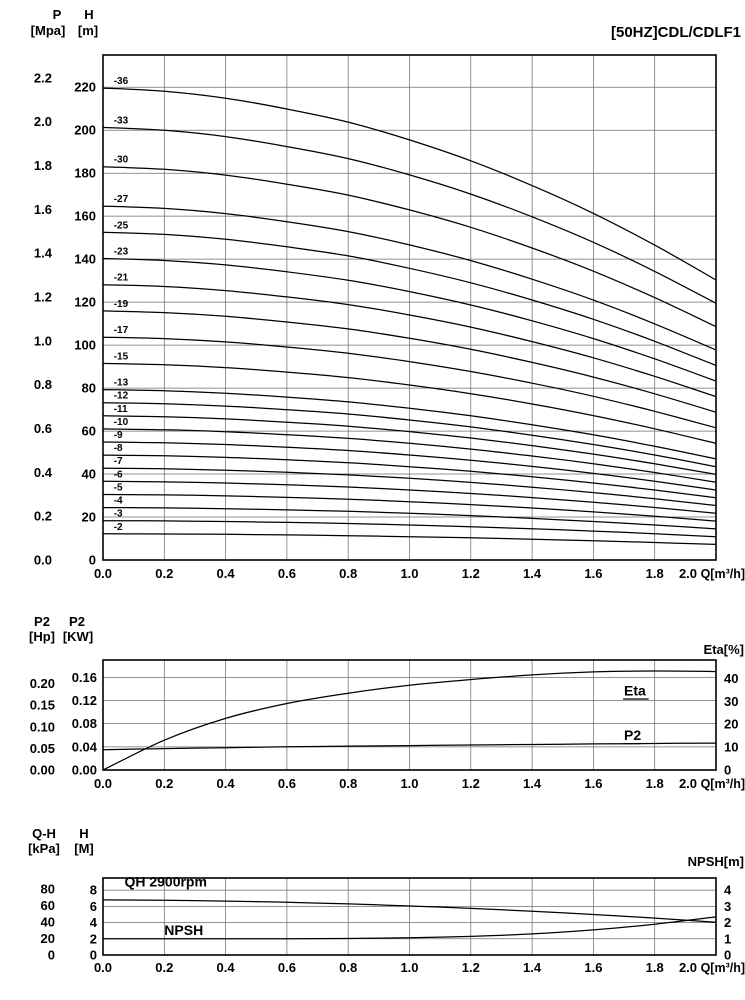 The height and width of the screenshot is (1000, 745). I want to click on p-axis-tick: 2.2, so click(43, 77).